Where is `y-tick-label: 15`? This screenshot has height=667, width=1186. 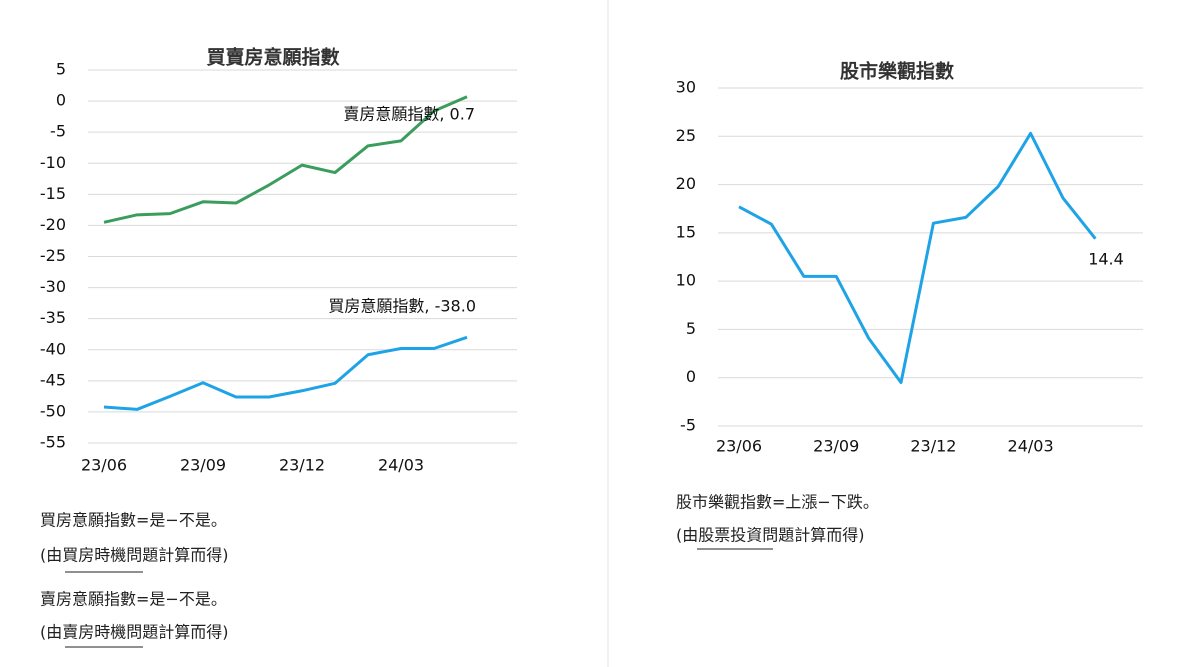 y-tick-label: 15 is located at coordinates (686, 231).